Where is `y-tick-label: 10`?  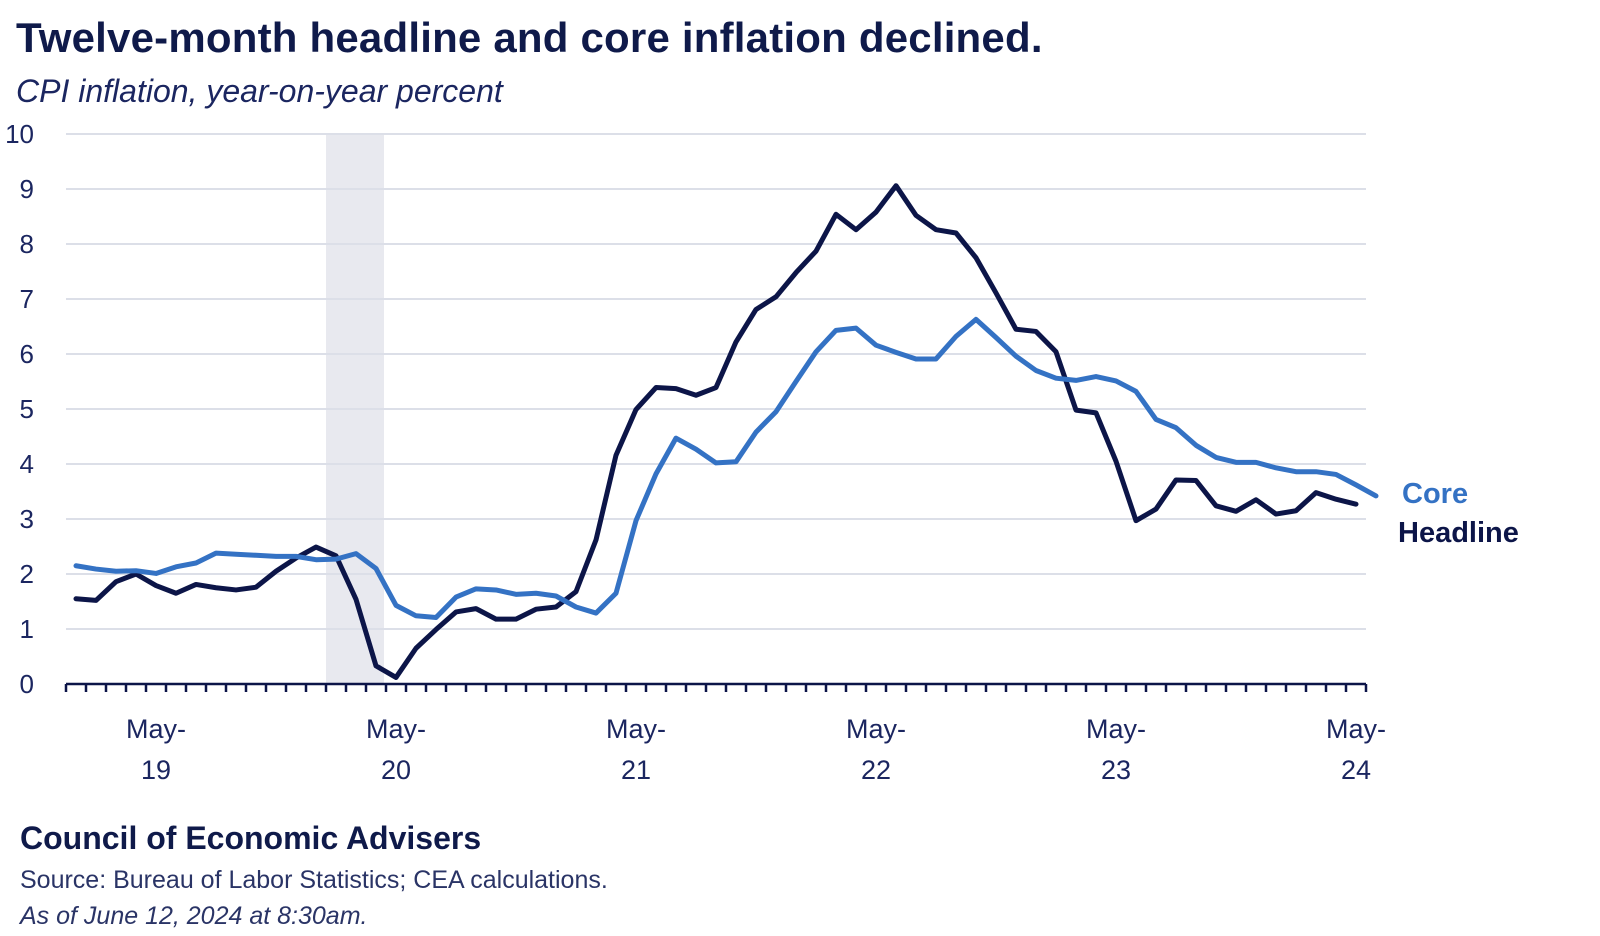 y-tick-label: 10 is located at coordinates (19, 134).